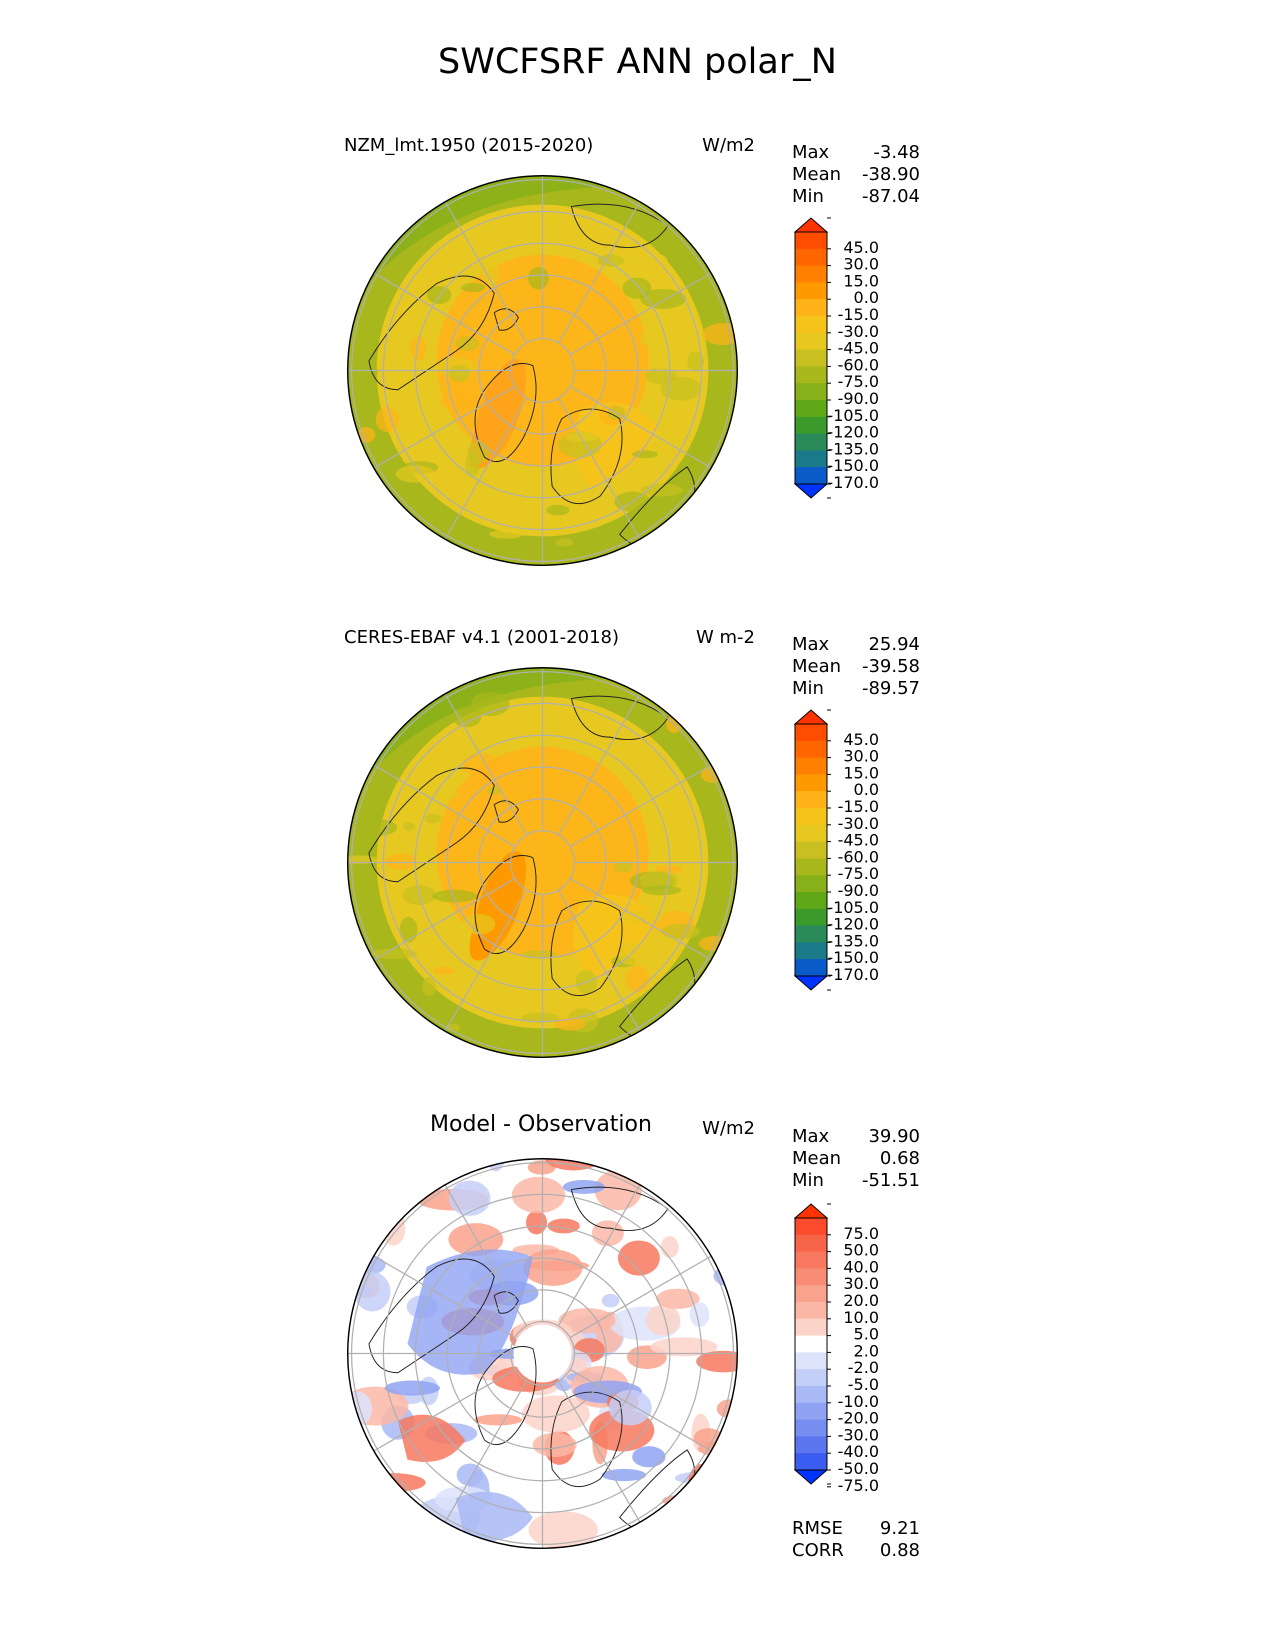  I want to click on colorbar-tick-label: -50.0, so click(858, 1468).